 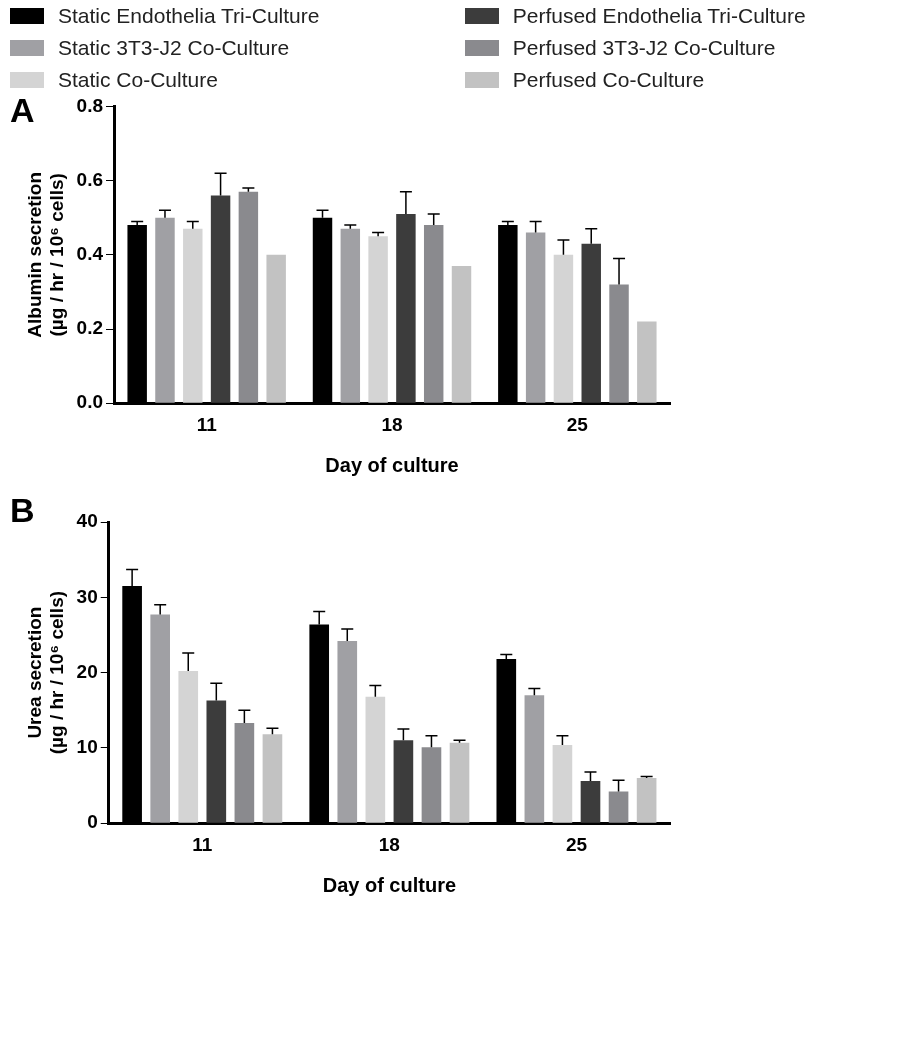 I want to click on legend-label: Perfused Endothelia Tri-Culture, so click(x=659, y=16).